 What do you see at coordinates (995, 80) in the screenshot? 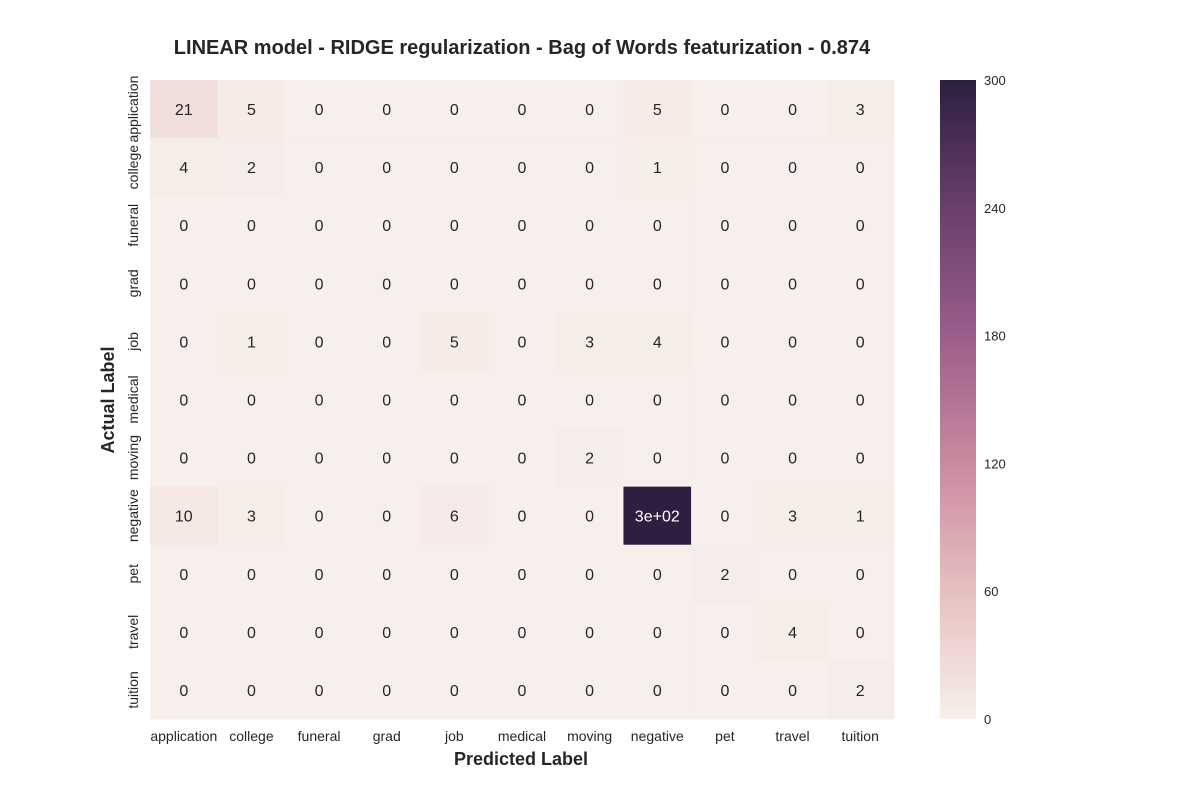
I see `colorbar-tick-label: 300` at bounding box center [995, 80].